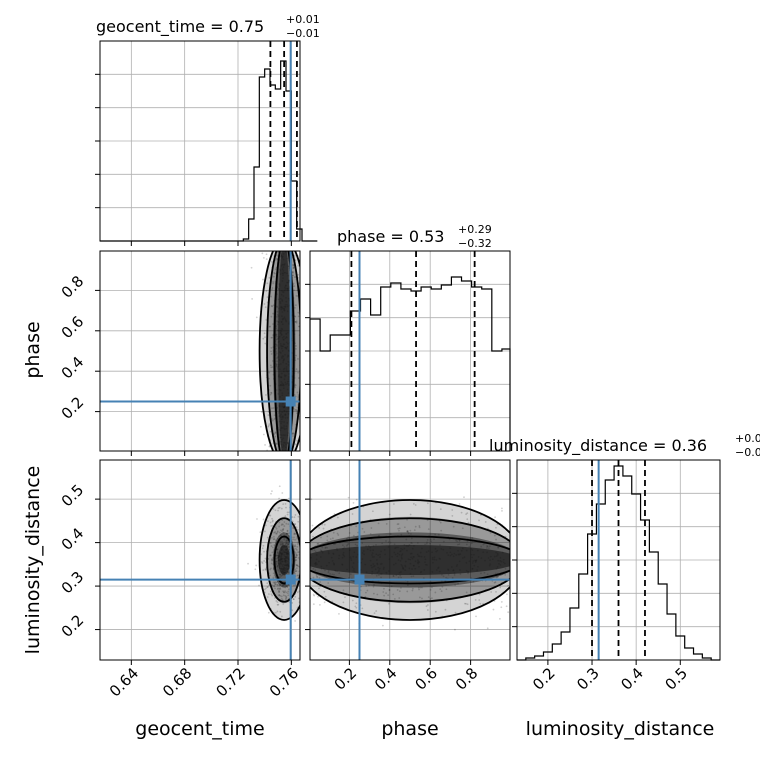 The height and width of the screenshot is (760, 760). Describe the element at coordinates (33, 560) in the screenshot. I see `y-axis-label-luminosity-distance: luminosity_distance` at that location.